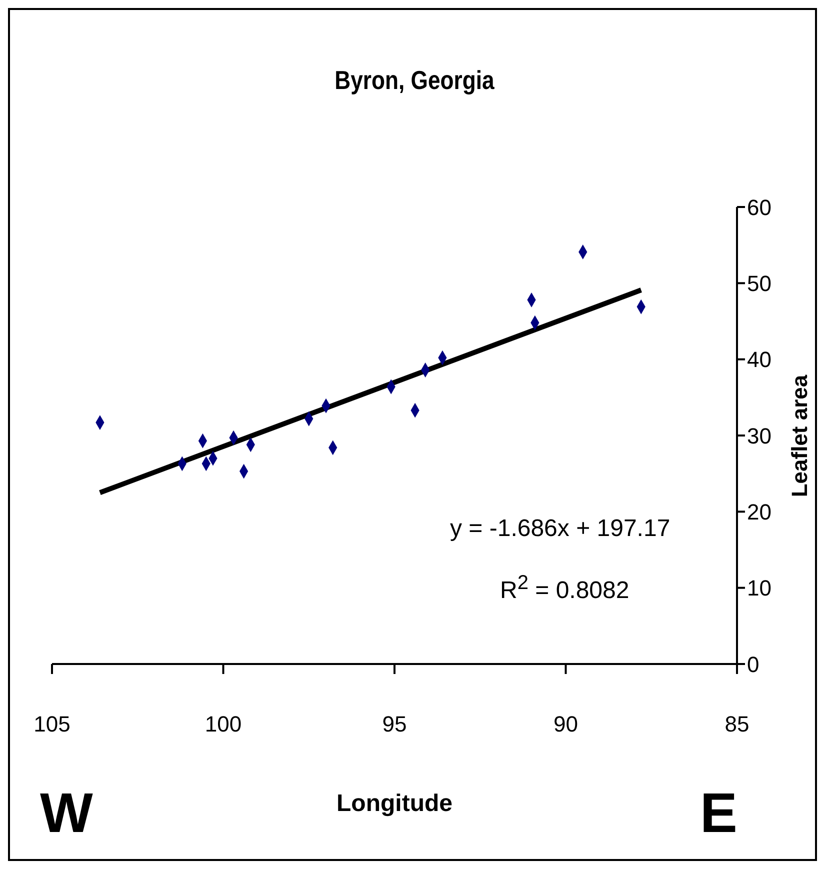  What do you see at coordinates (753, 664) in the screenshot?
I see `y-tick-label: 0` at bounding box center [753, 664].